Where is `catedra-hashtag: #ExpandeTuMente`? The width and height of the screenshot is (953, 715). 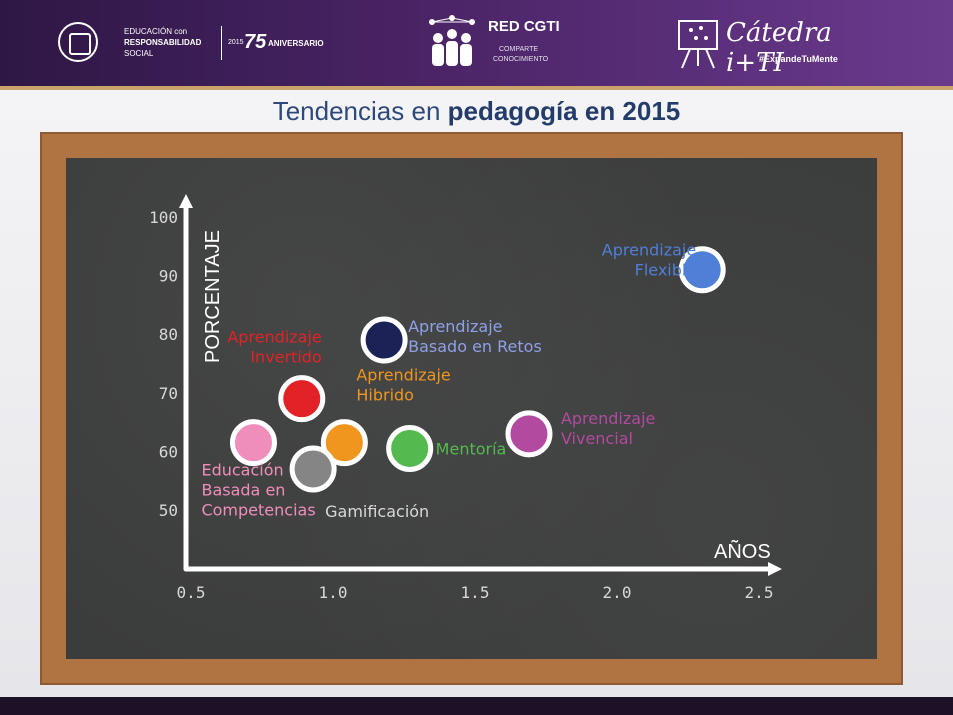
catedra-hashtag: #ExpandeTuMente is located at coordinates (798, 59).